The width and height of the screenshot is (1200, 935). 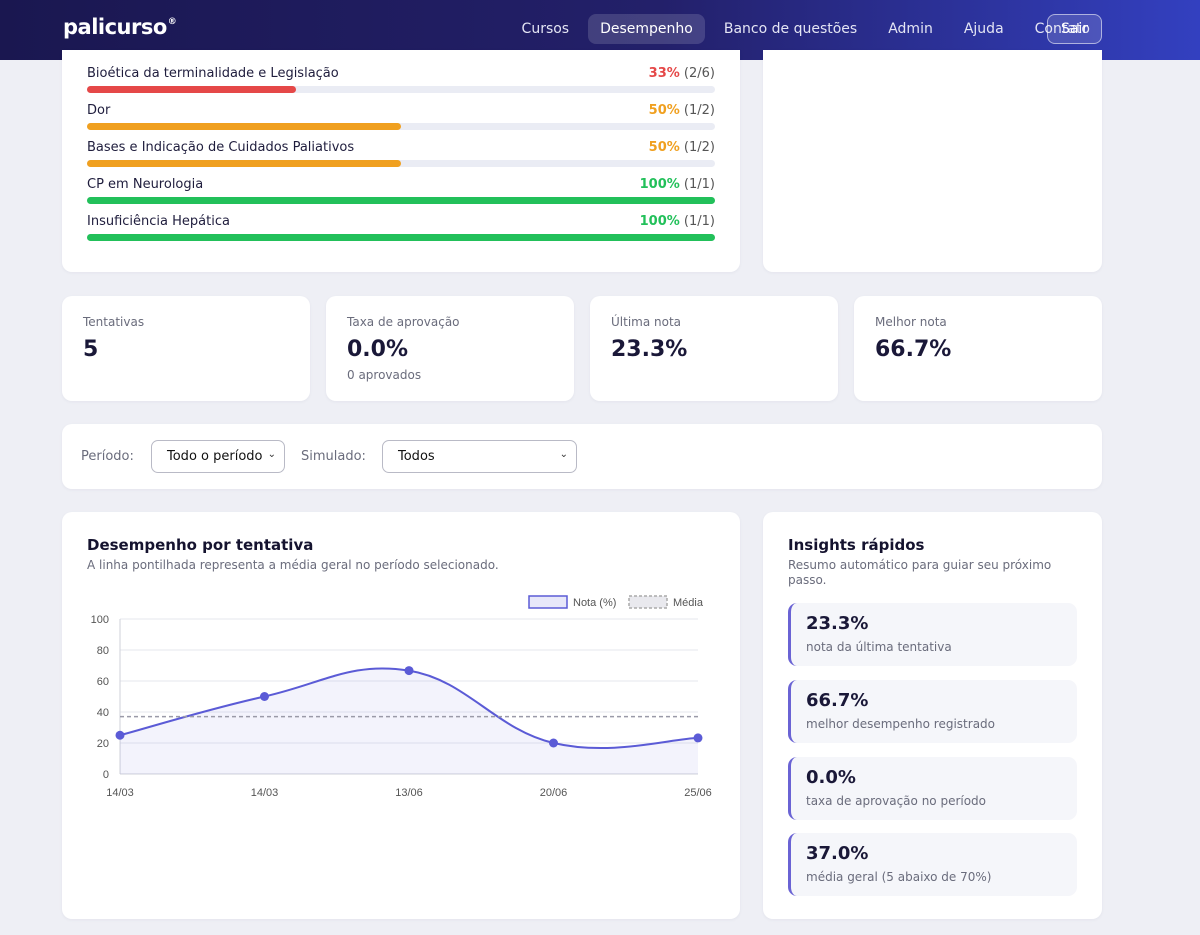 I want to click on stat-label: Última nota, so click(x=646, y=322).